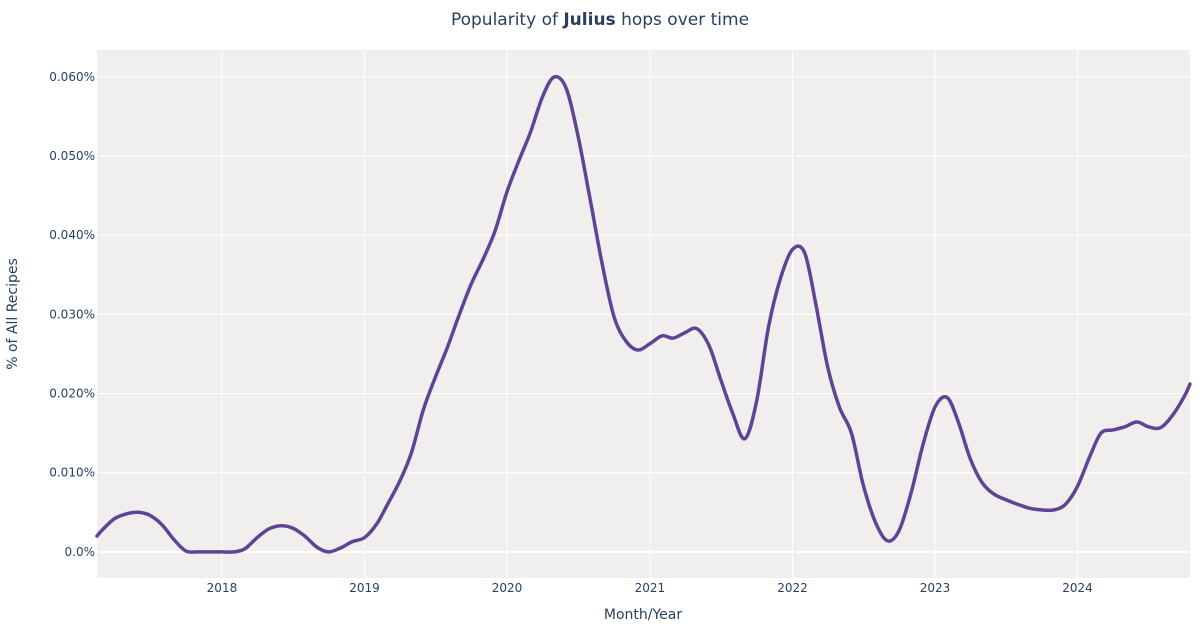 The image size is (1200, 630). What do you see at coordinates (643, 615) in the screenshot?
I see `x-axis-title: Month/Year` at bounding box center [643, 615].